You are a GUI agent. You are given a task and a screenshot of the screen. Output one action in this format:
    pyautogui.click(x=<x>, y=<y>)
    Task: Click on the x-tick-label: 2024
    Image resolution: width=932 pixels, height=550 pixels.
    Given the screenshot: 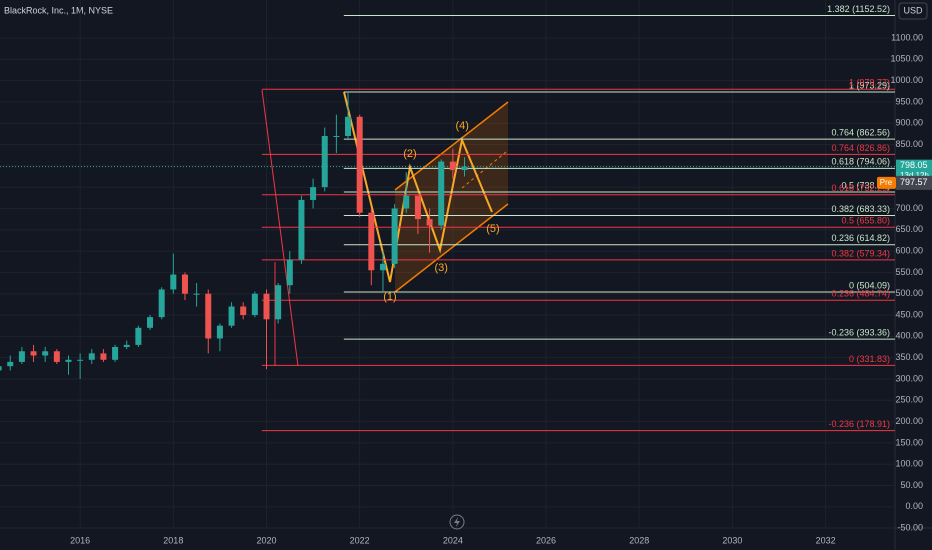 What is the action you would take?
    pyautogui.click(x=453, y=540)
    